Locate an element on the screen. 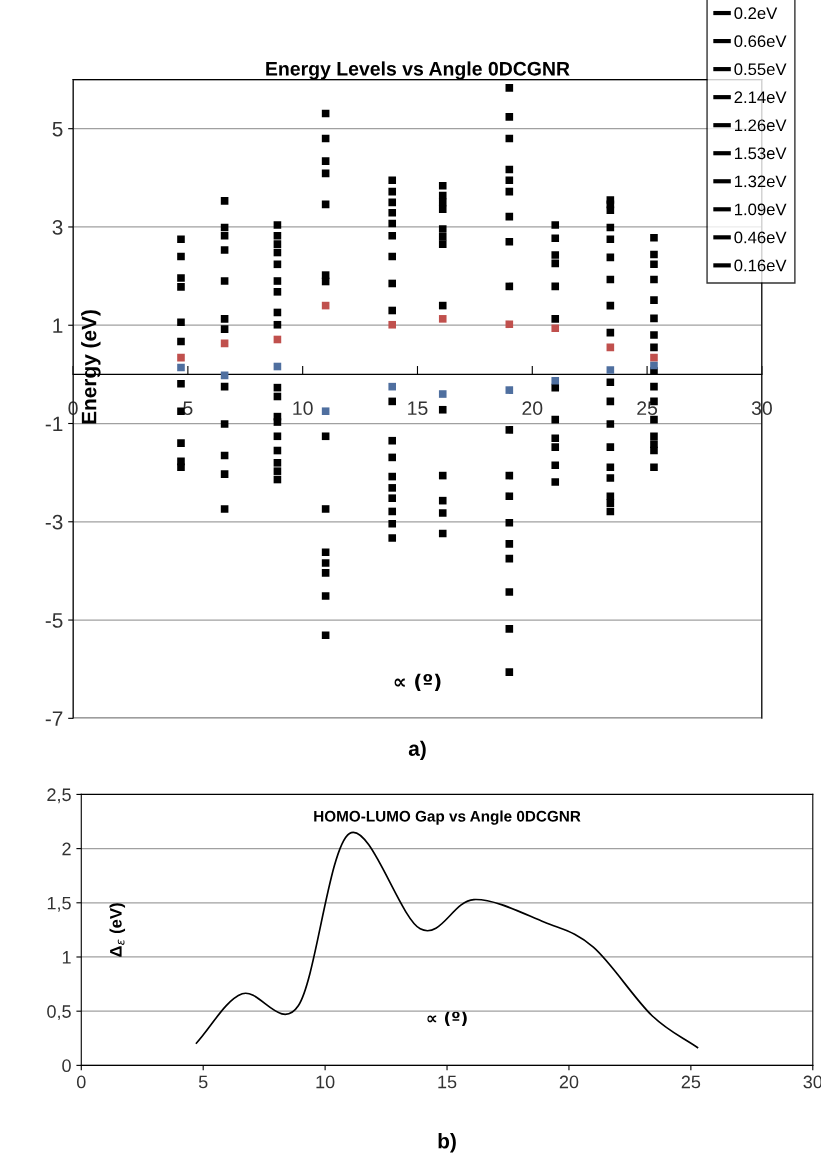  legend-label: 1.53eV is located at coordinates (761, 153).